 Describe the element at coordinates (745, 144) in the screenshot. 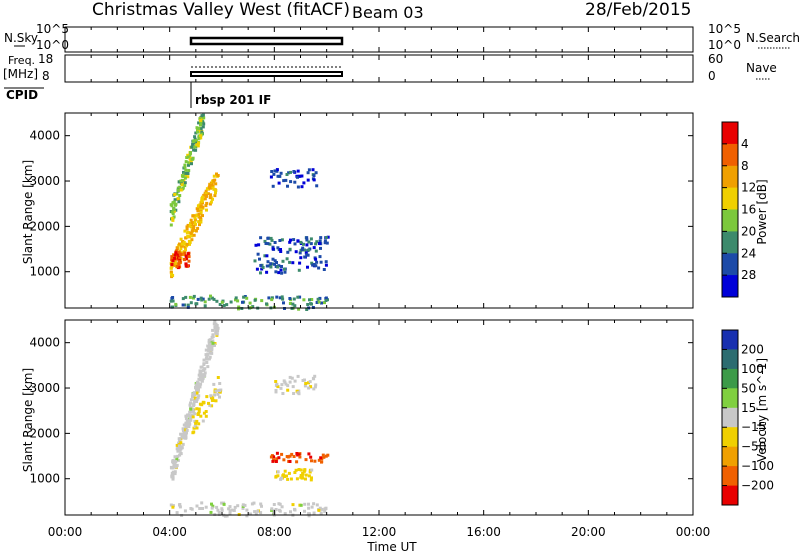

I see `colorbar-tick-label: 4` at that location.